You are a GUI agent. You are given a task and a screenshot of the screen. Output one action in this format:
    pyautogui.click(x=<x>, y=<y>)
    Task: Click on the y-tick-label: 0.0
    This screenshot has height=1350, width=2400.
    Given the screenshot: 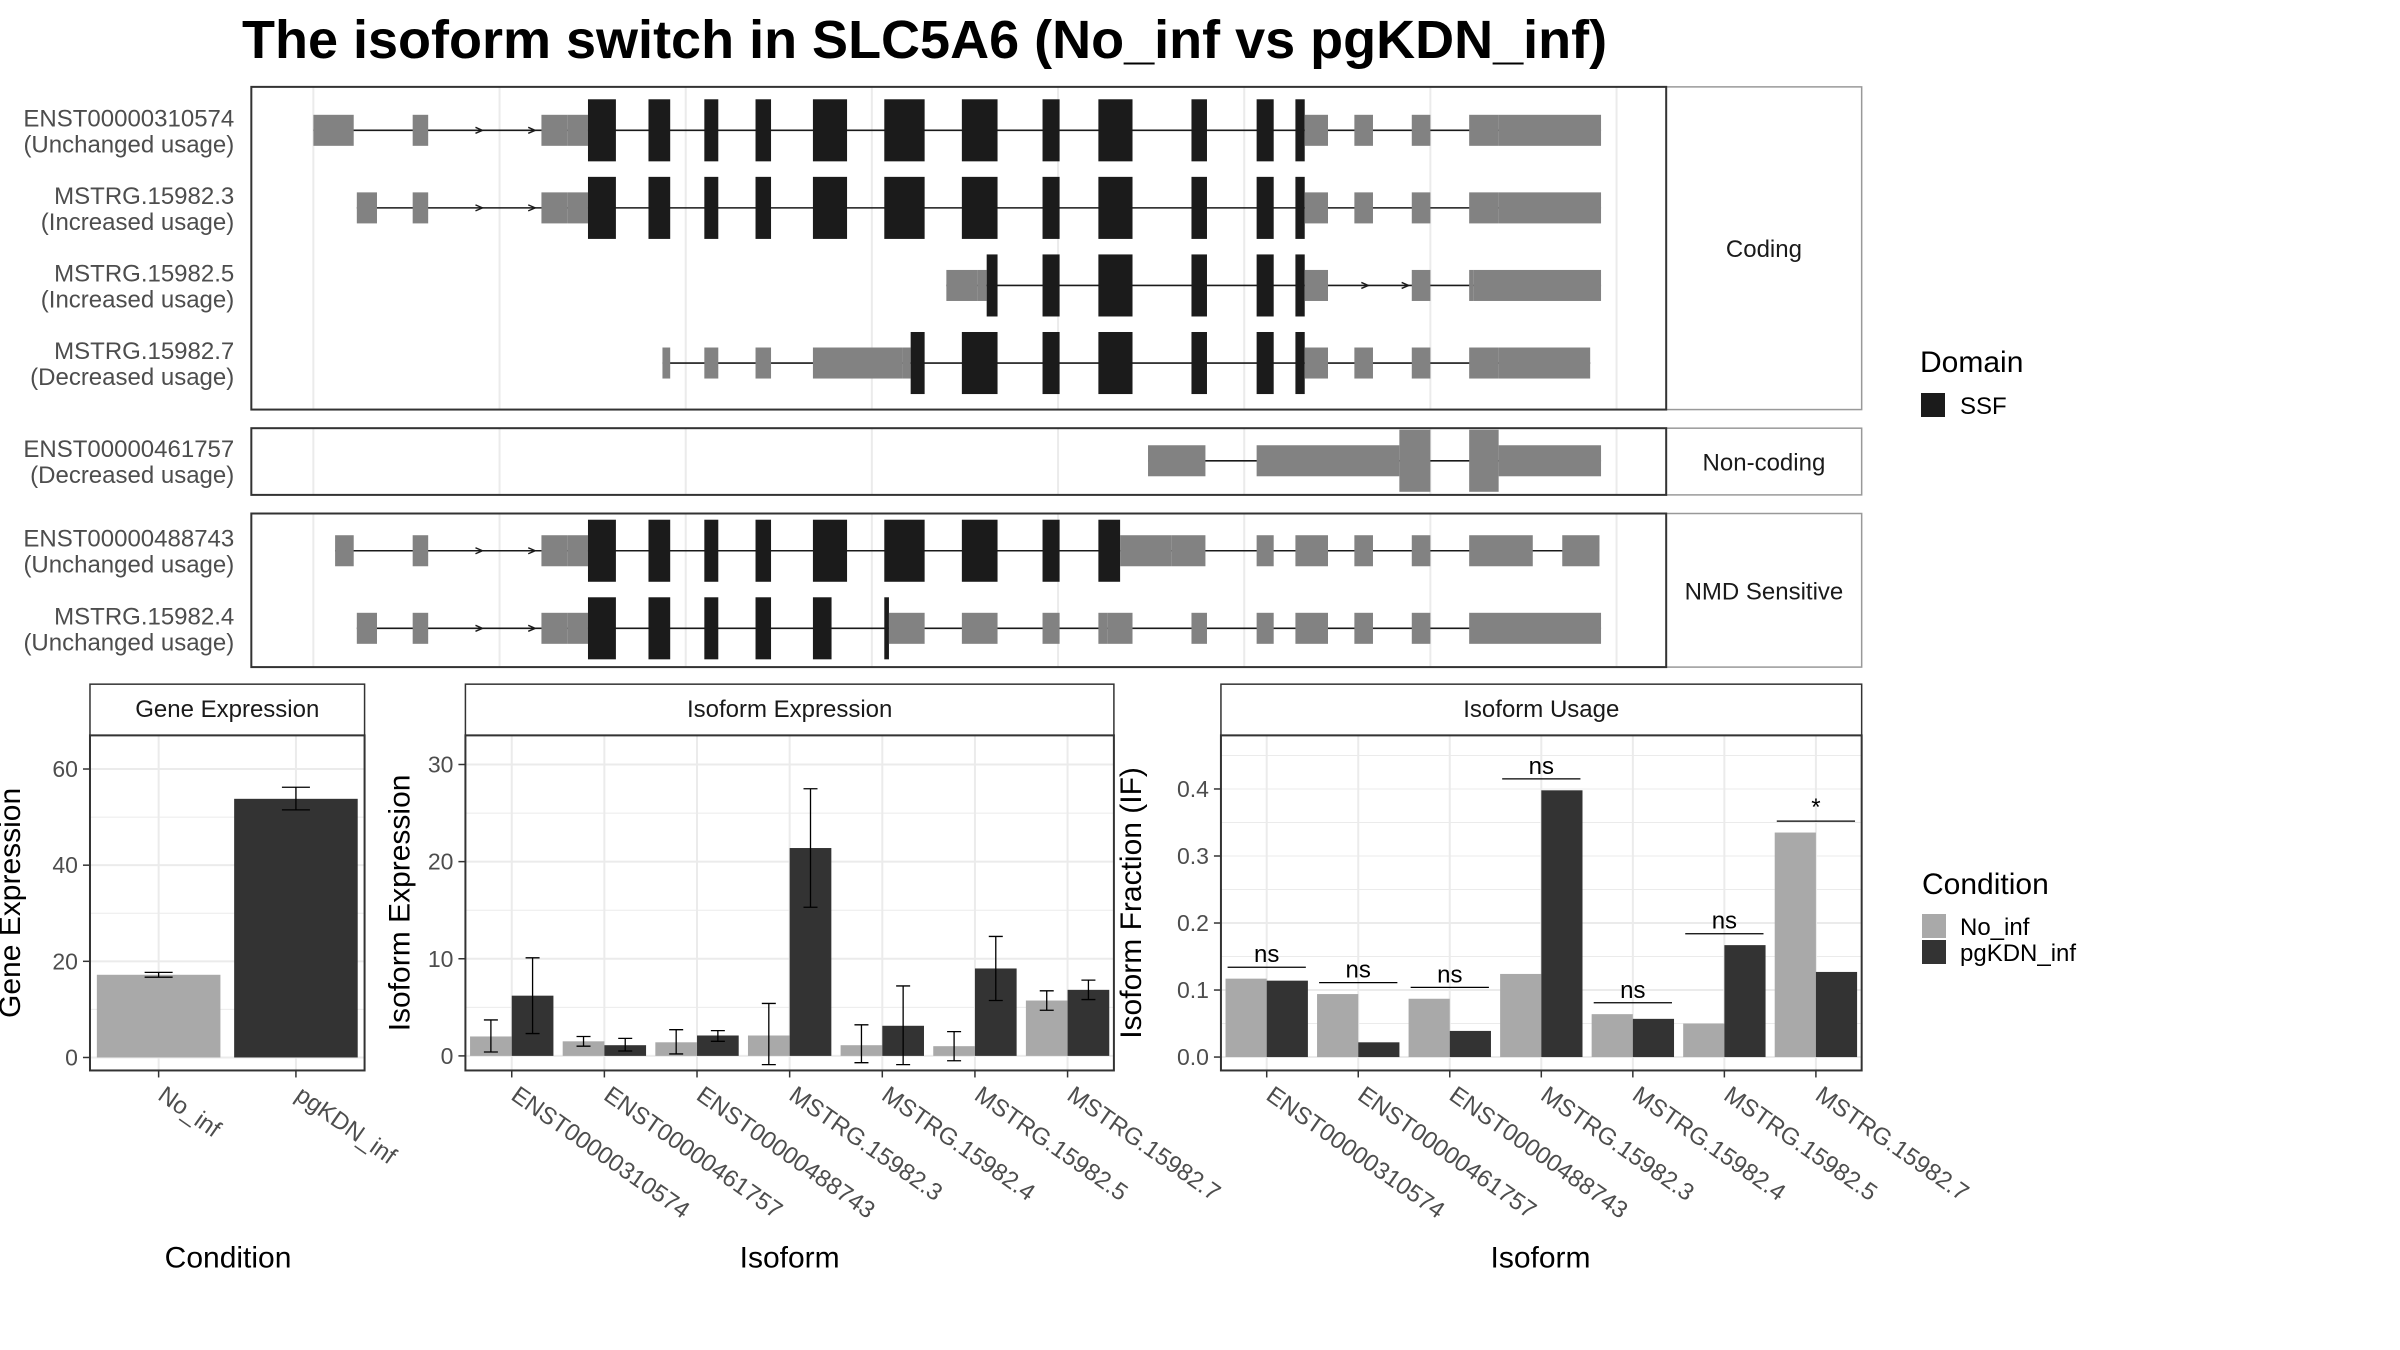 What is the action you would take?
    pyautogui.click(x=1193, y=1057)
    